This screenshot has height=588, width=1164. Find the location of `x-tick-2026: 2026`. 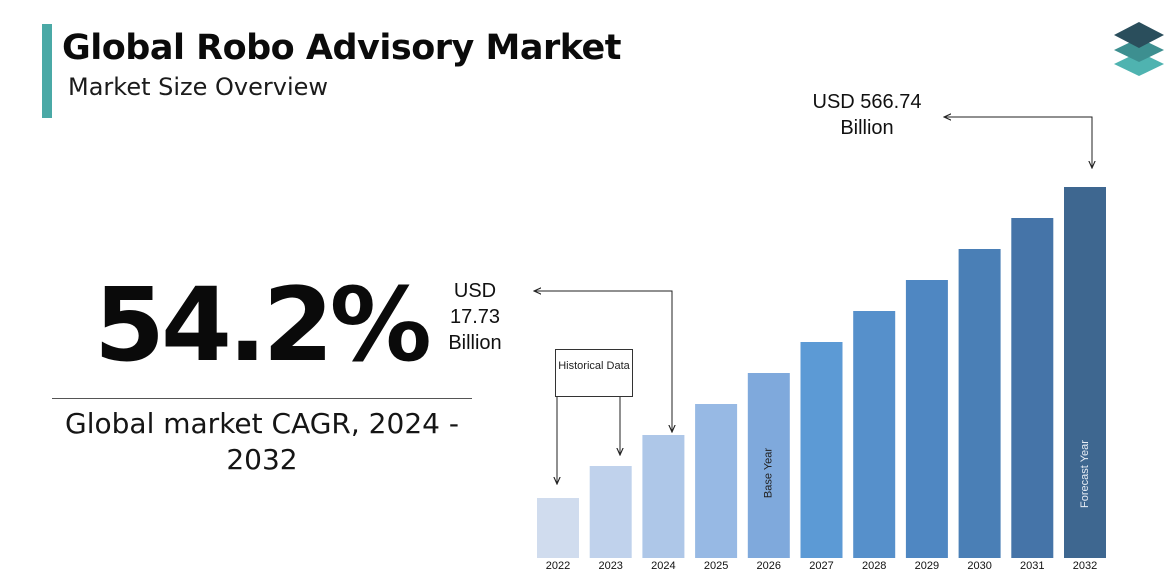

x-tick-2026: 2026 is located at coordinates (769, 566).